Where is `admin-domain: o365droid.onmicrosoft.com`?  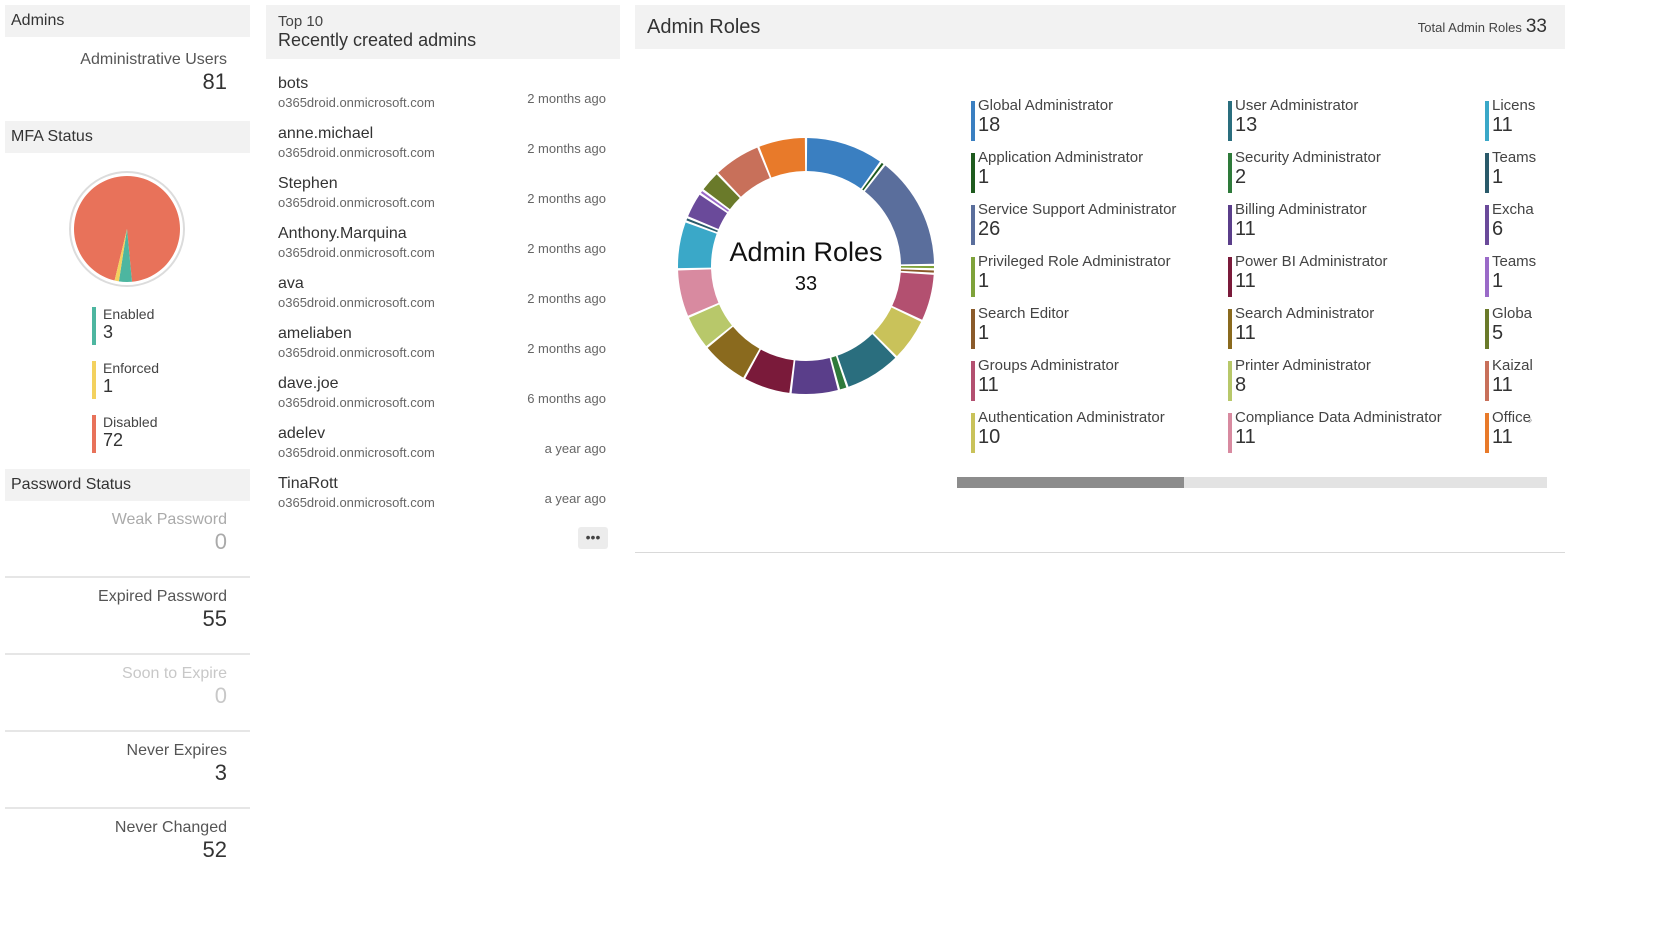 admin-domain: o365droid.onmicrosoft.com is located at coordinates (356, 302).